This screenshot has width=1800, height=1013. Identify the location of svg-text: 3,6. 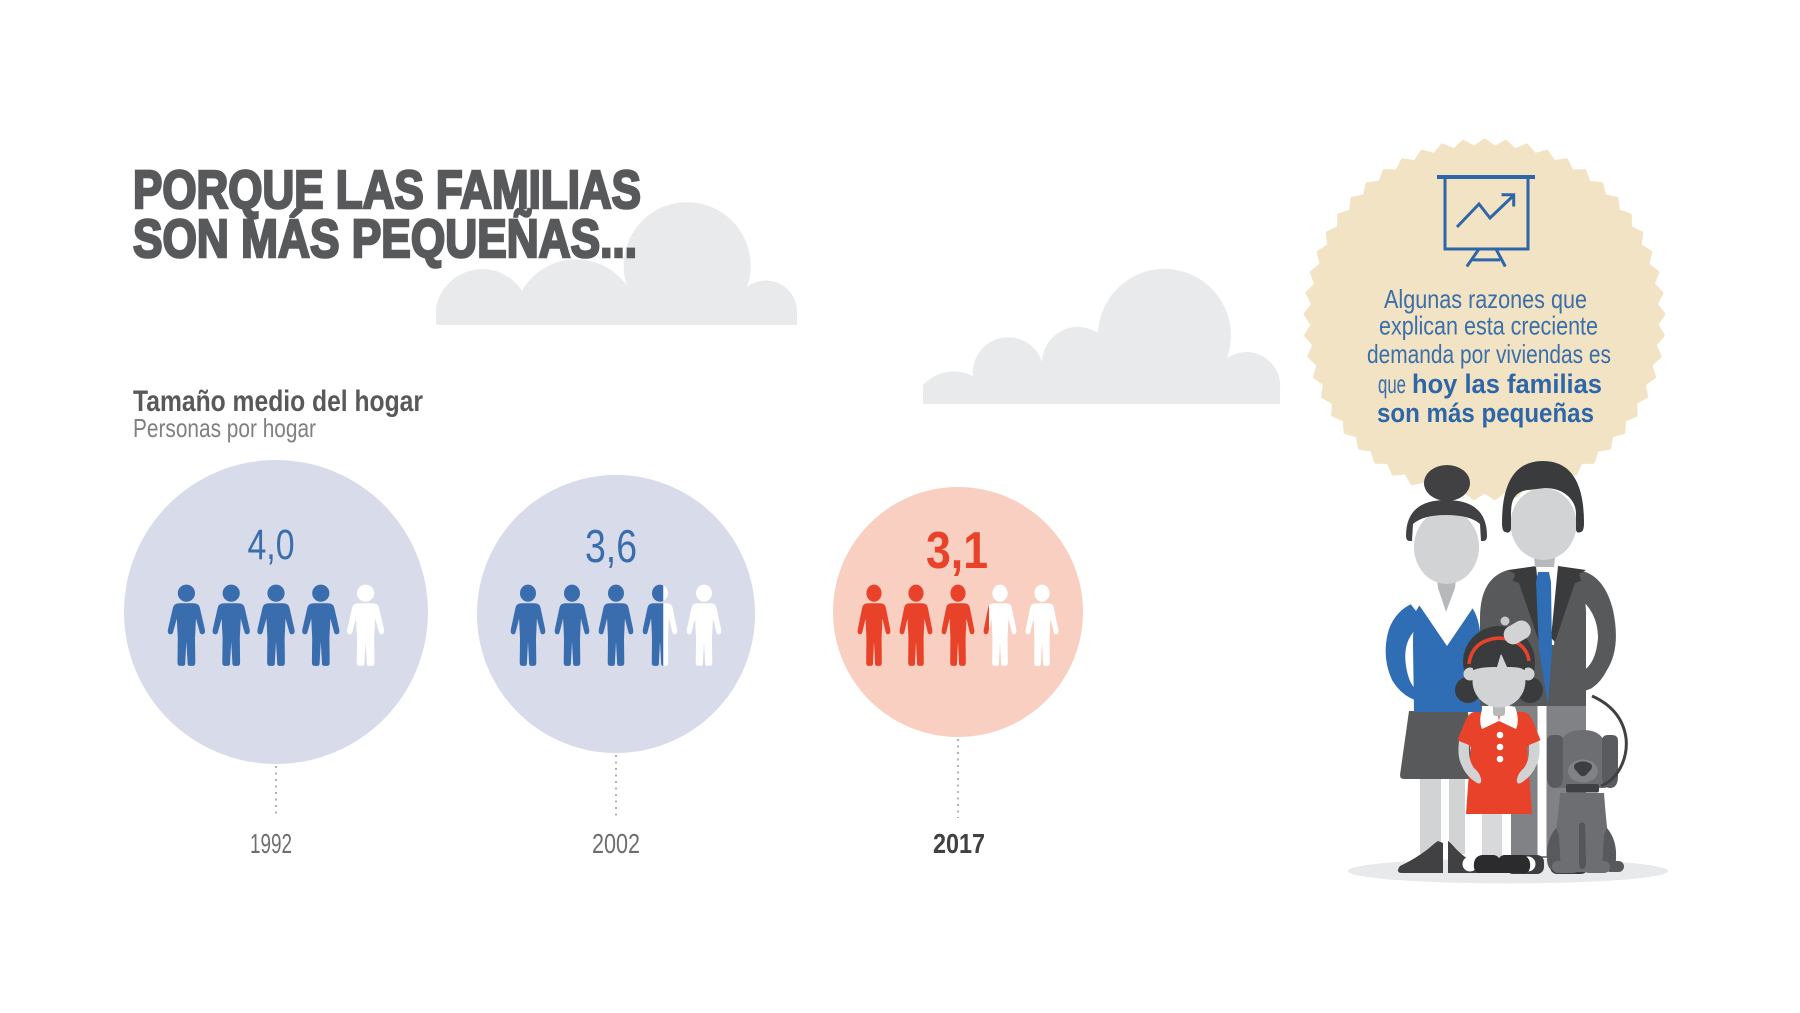
(611, 546).